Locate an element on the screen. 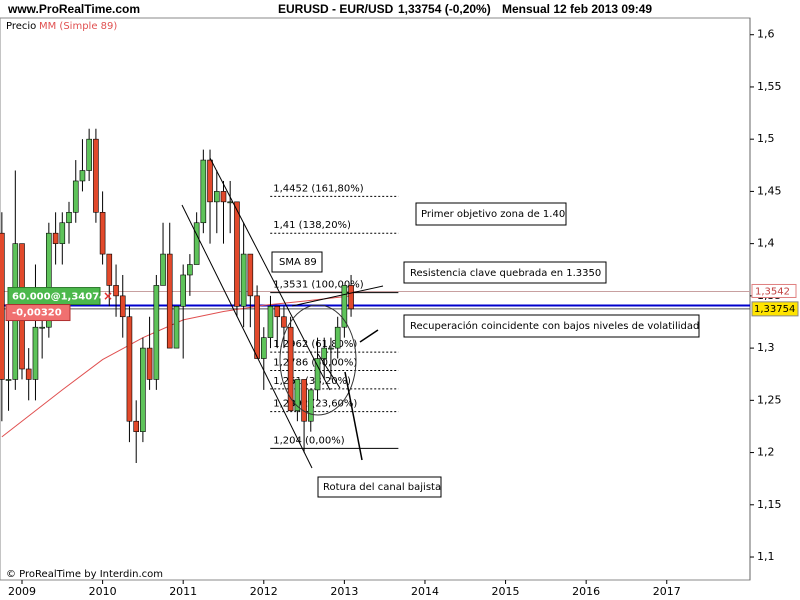 This screenshot has width=800, height=600. pnl-box is located at coordinates (38, 313).